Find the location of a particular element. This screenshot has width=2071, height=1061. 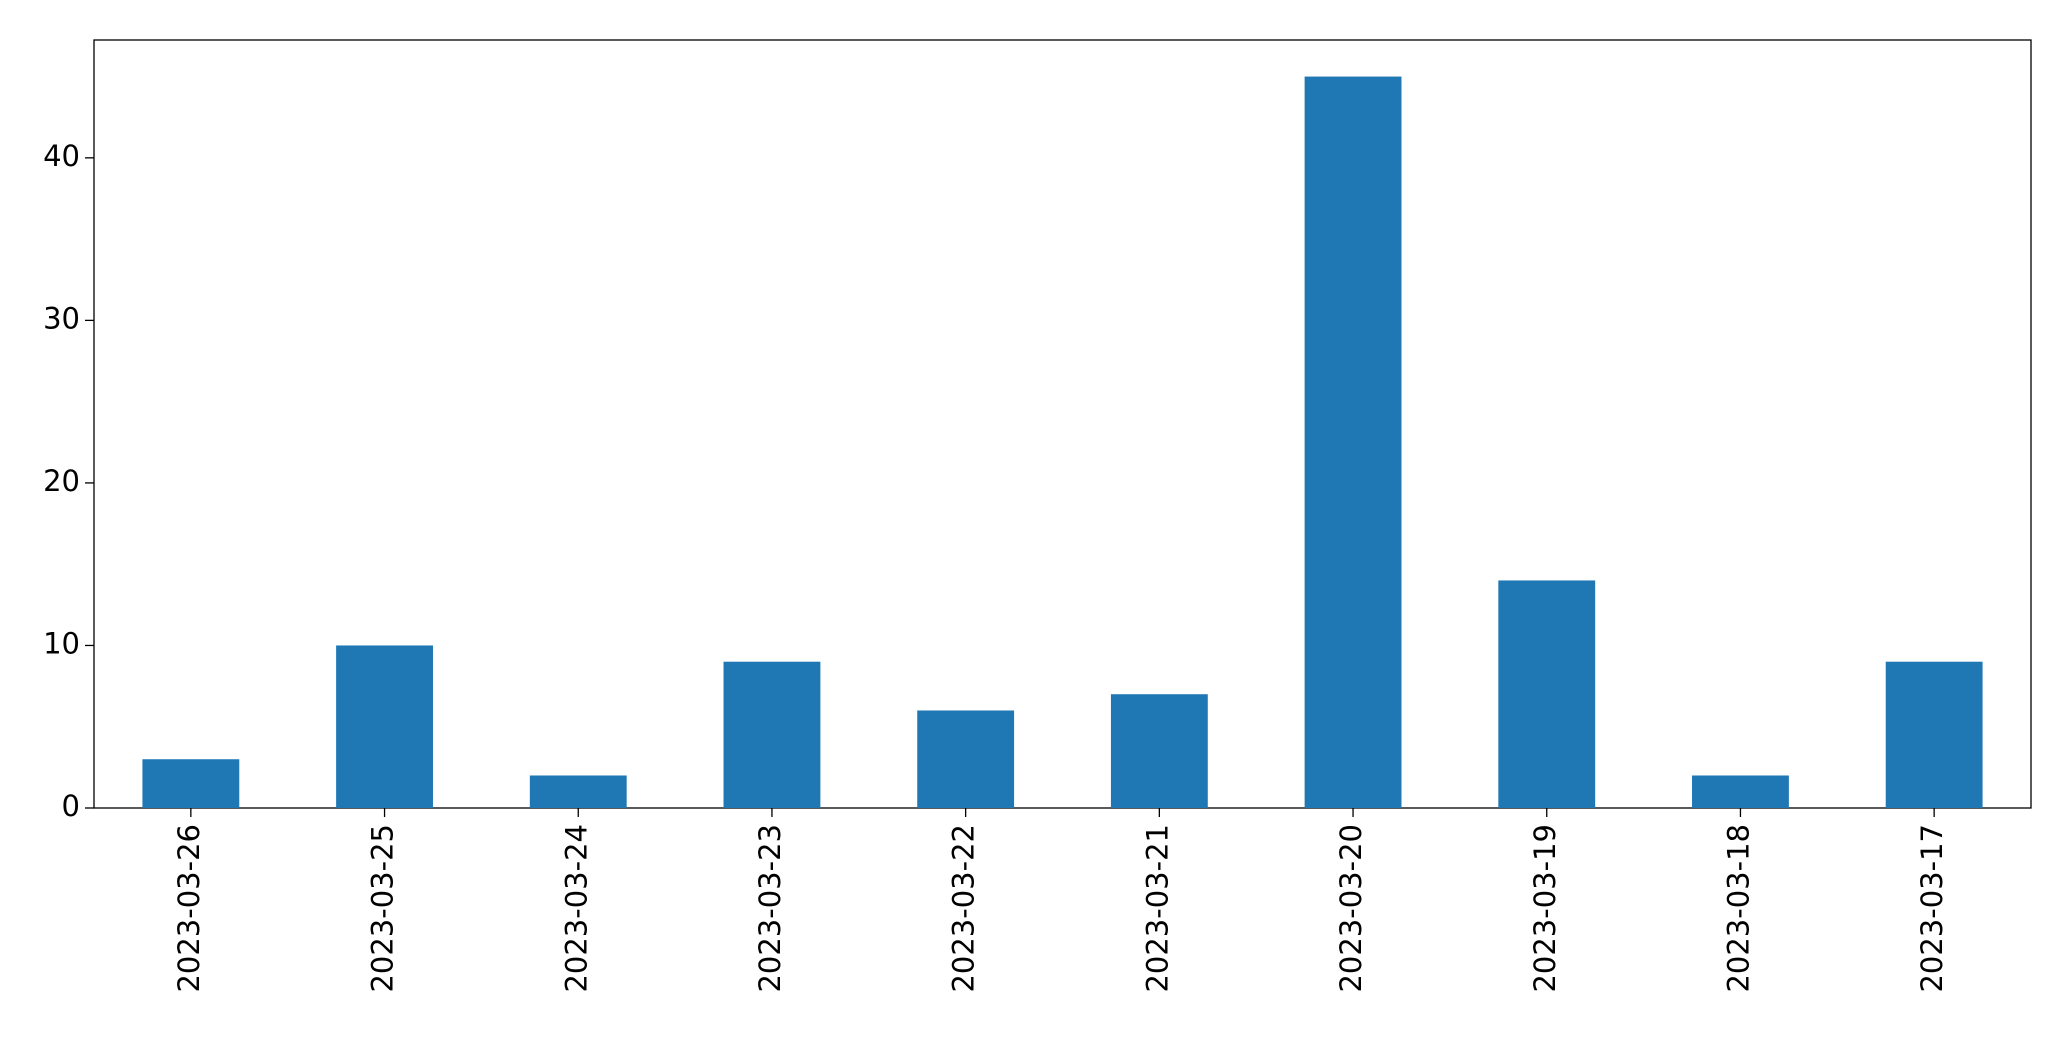

x-tick-label: 2023-03-20 is located at coordinates (1351, 908).